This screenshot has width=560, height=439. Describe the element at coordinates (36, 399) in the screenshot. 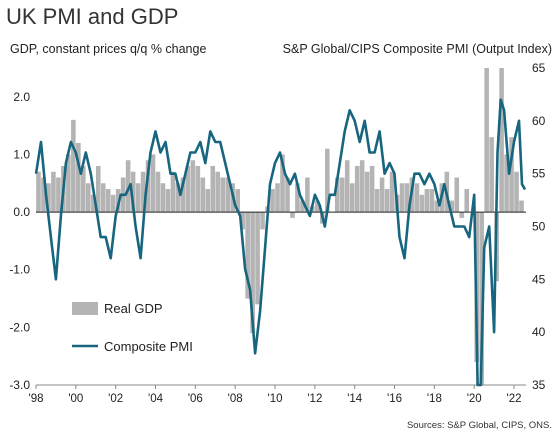

I see `x-tick-label: '98` at that location.